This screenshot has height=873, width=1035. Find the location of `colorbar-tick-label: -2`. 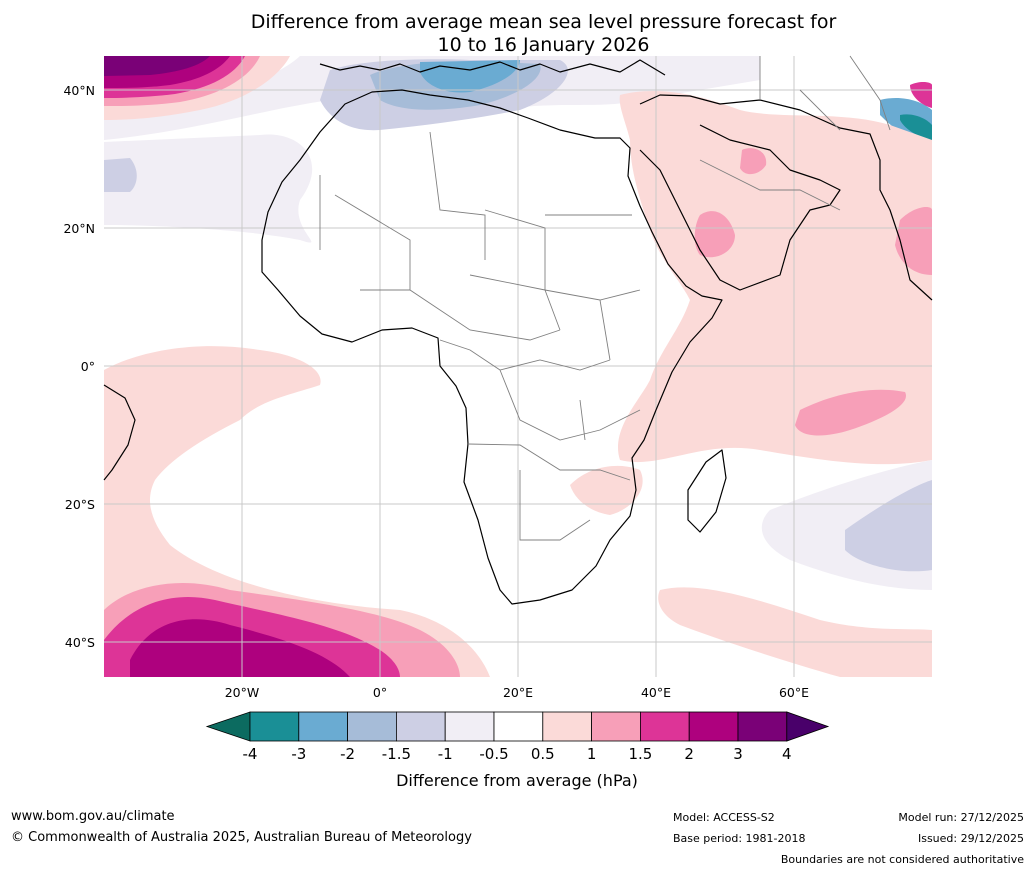

colorbar-tick-label: -2 is located at coordinates (347, 754).